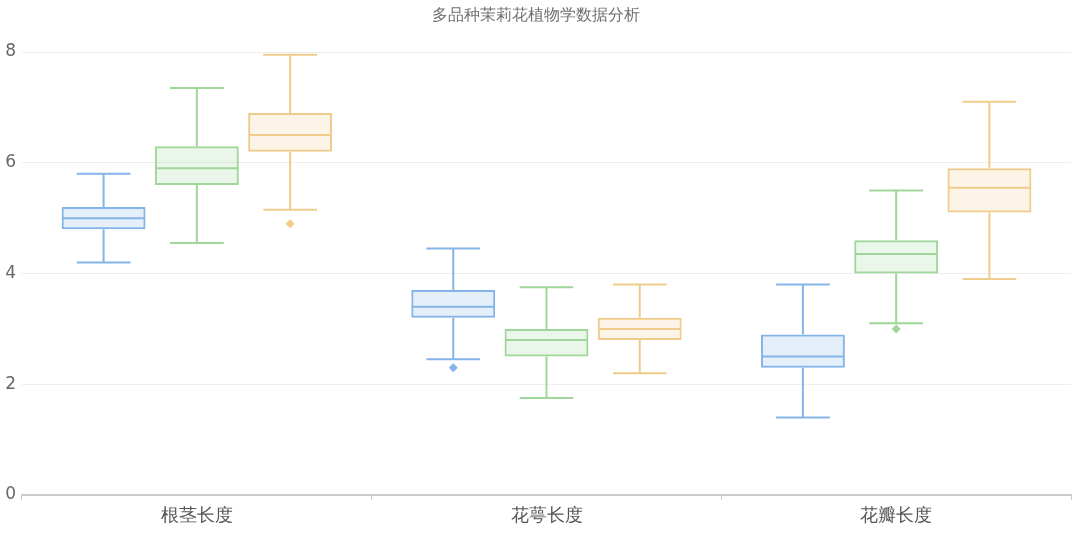 The height and width of the screenshot is (549, 1080). What do you see at coordinates (10, 493) in the screenshot?
I see `y-tick-label: 0` at bounding box center [10, 493].